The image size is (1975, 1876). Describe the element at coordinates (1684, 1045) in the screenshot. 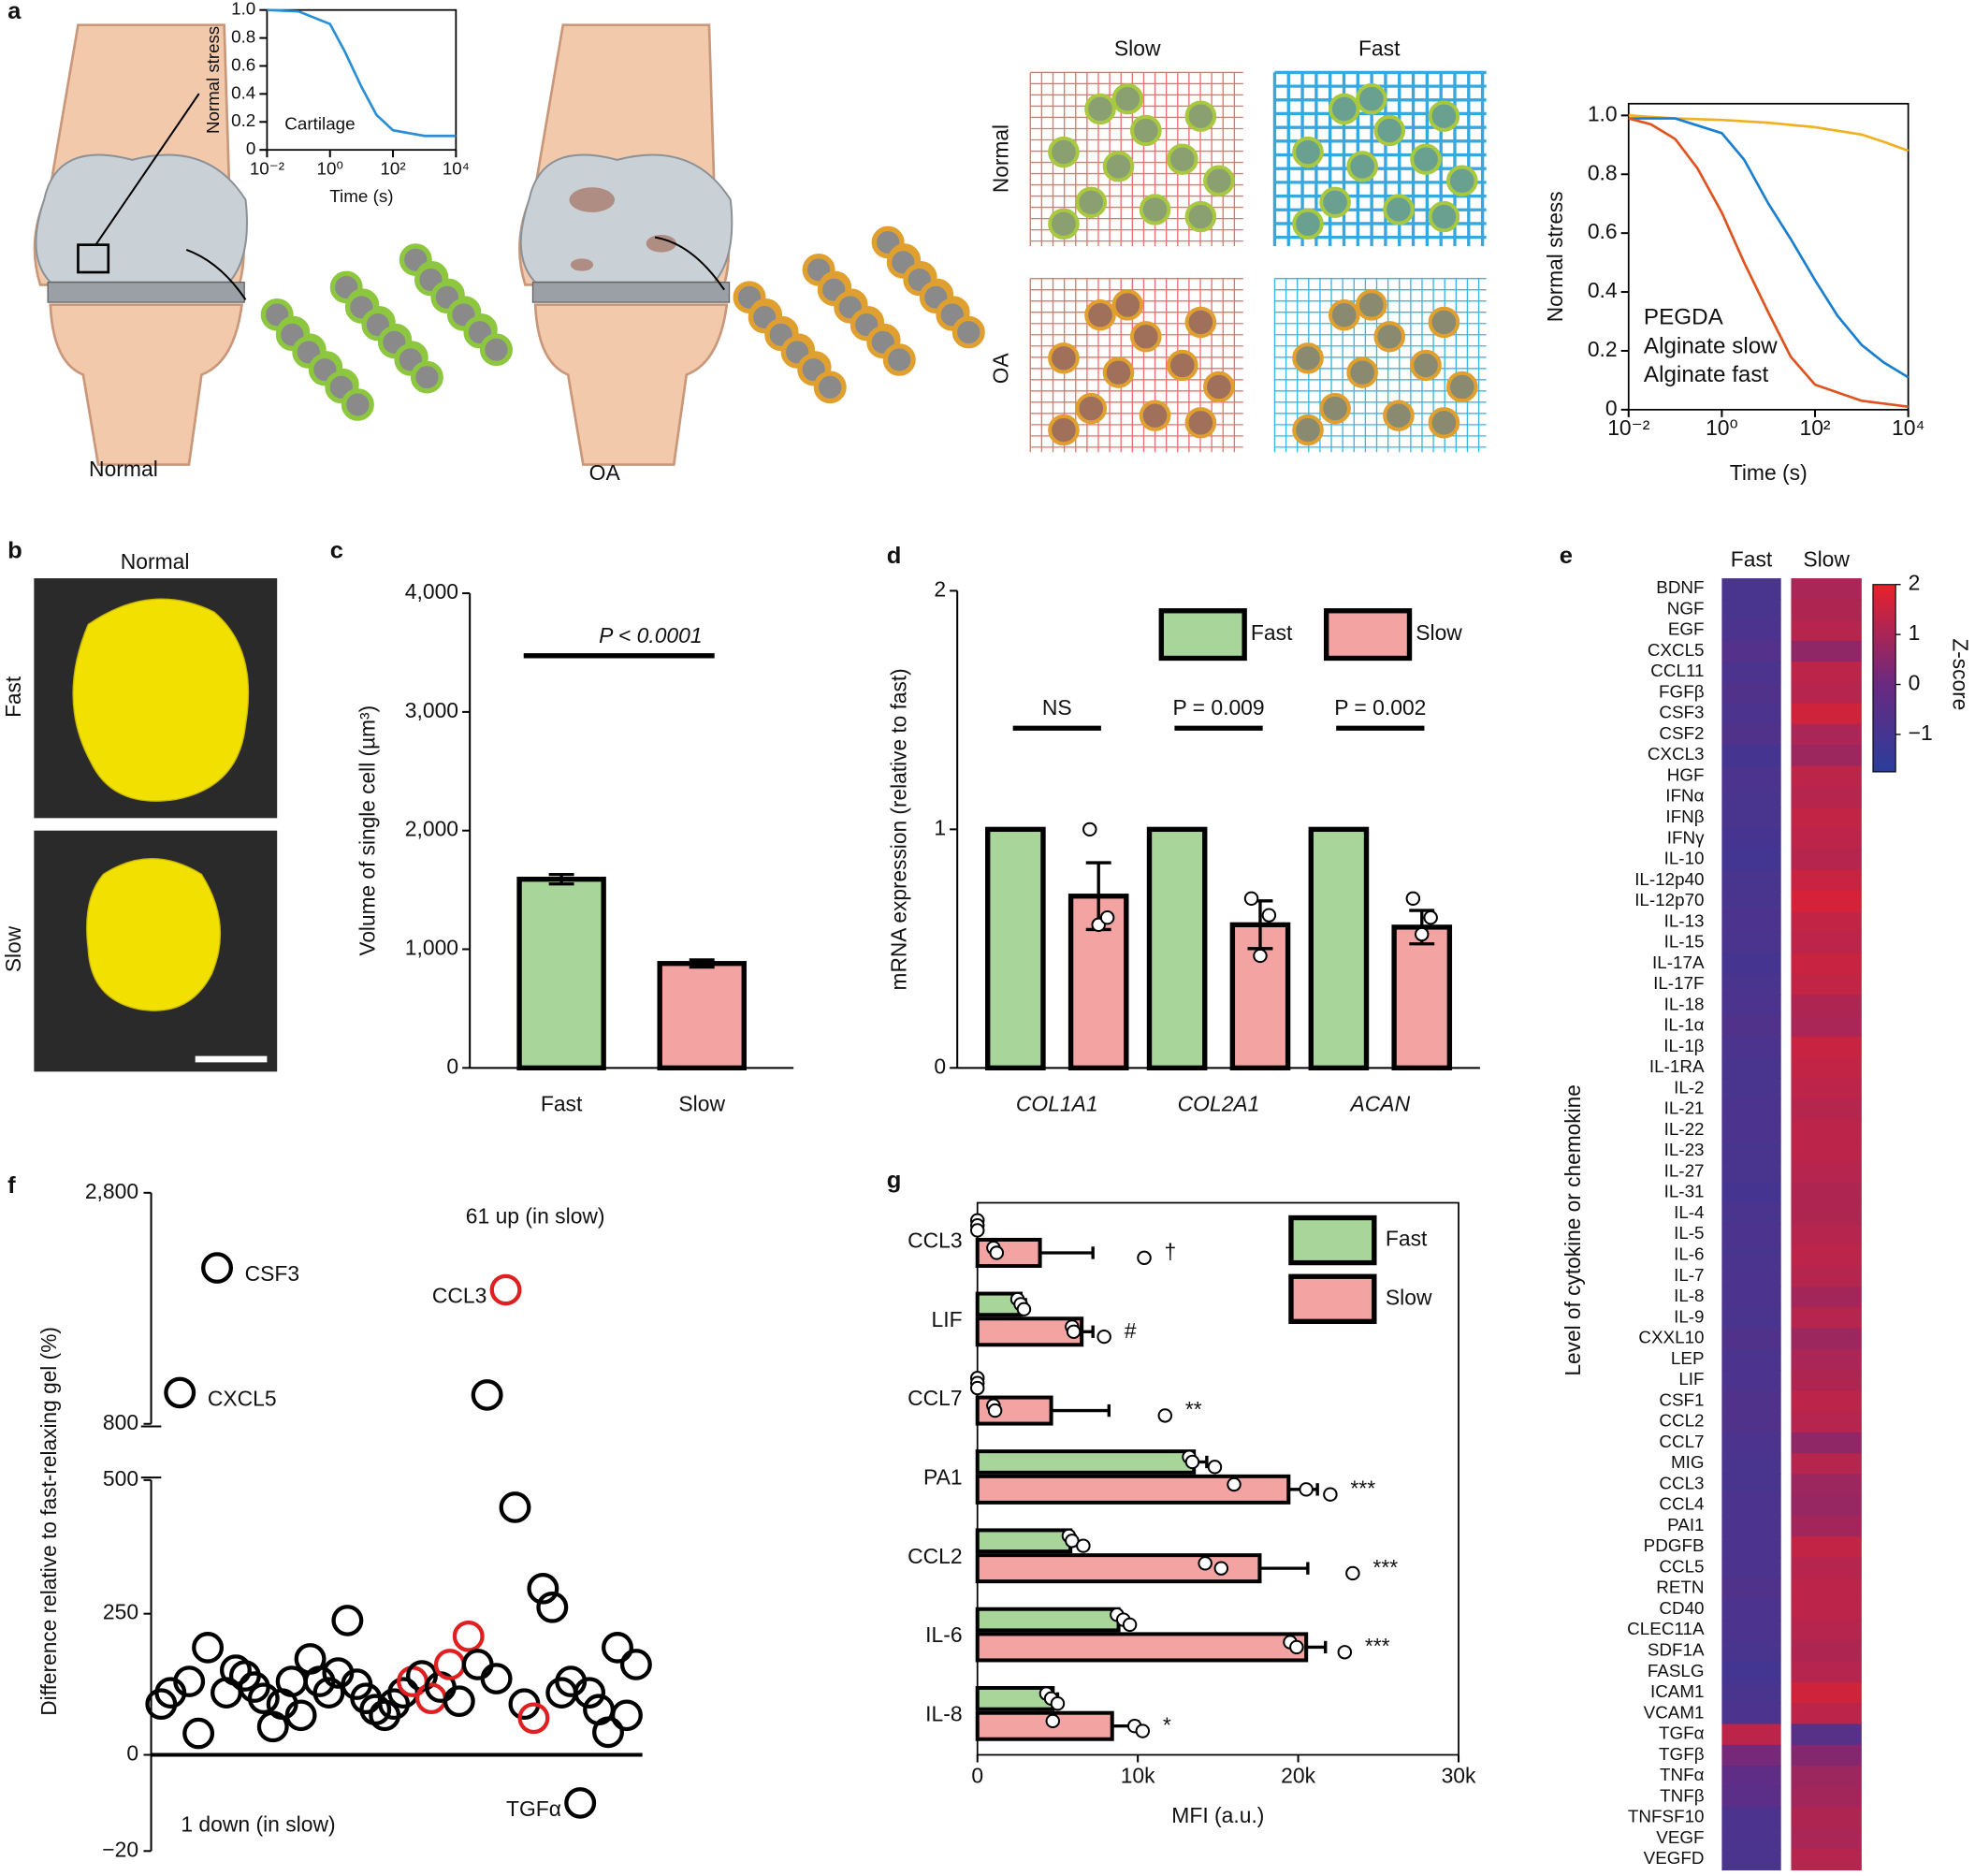

I see `row-label: IL-1β` at that location.